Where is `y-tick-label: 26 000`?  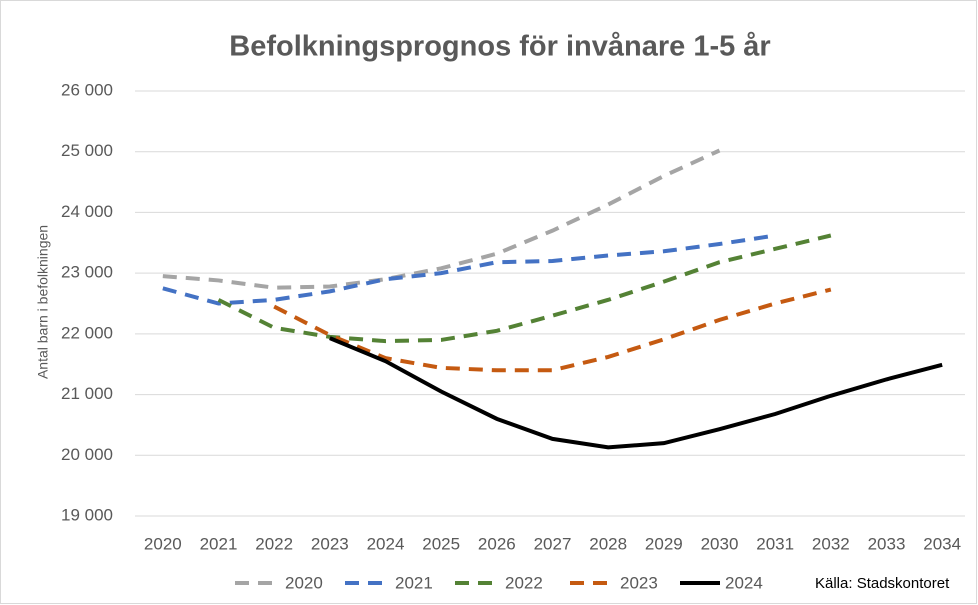
y-tick-label: 26 000 is located at coordinates (87, 89).